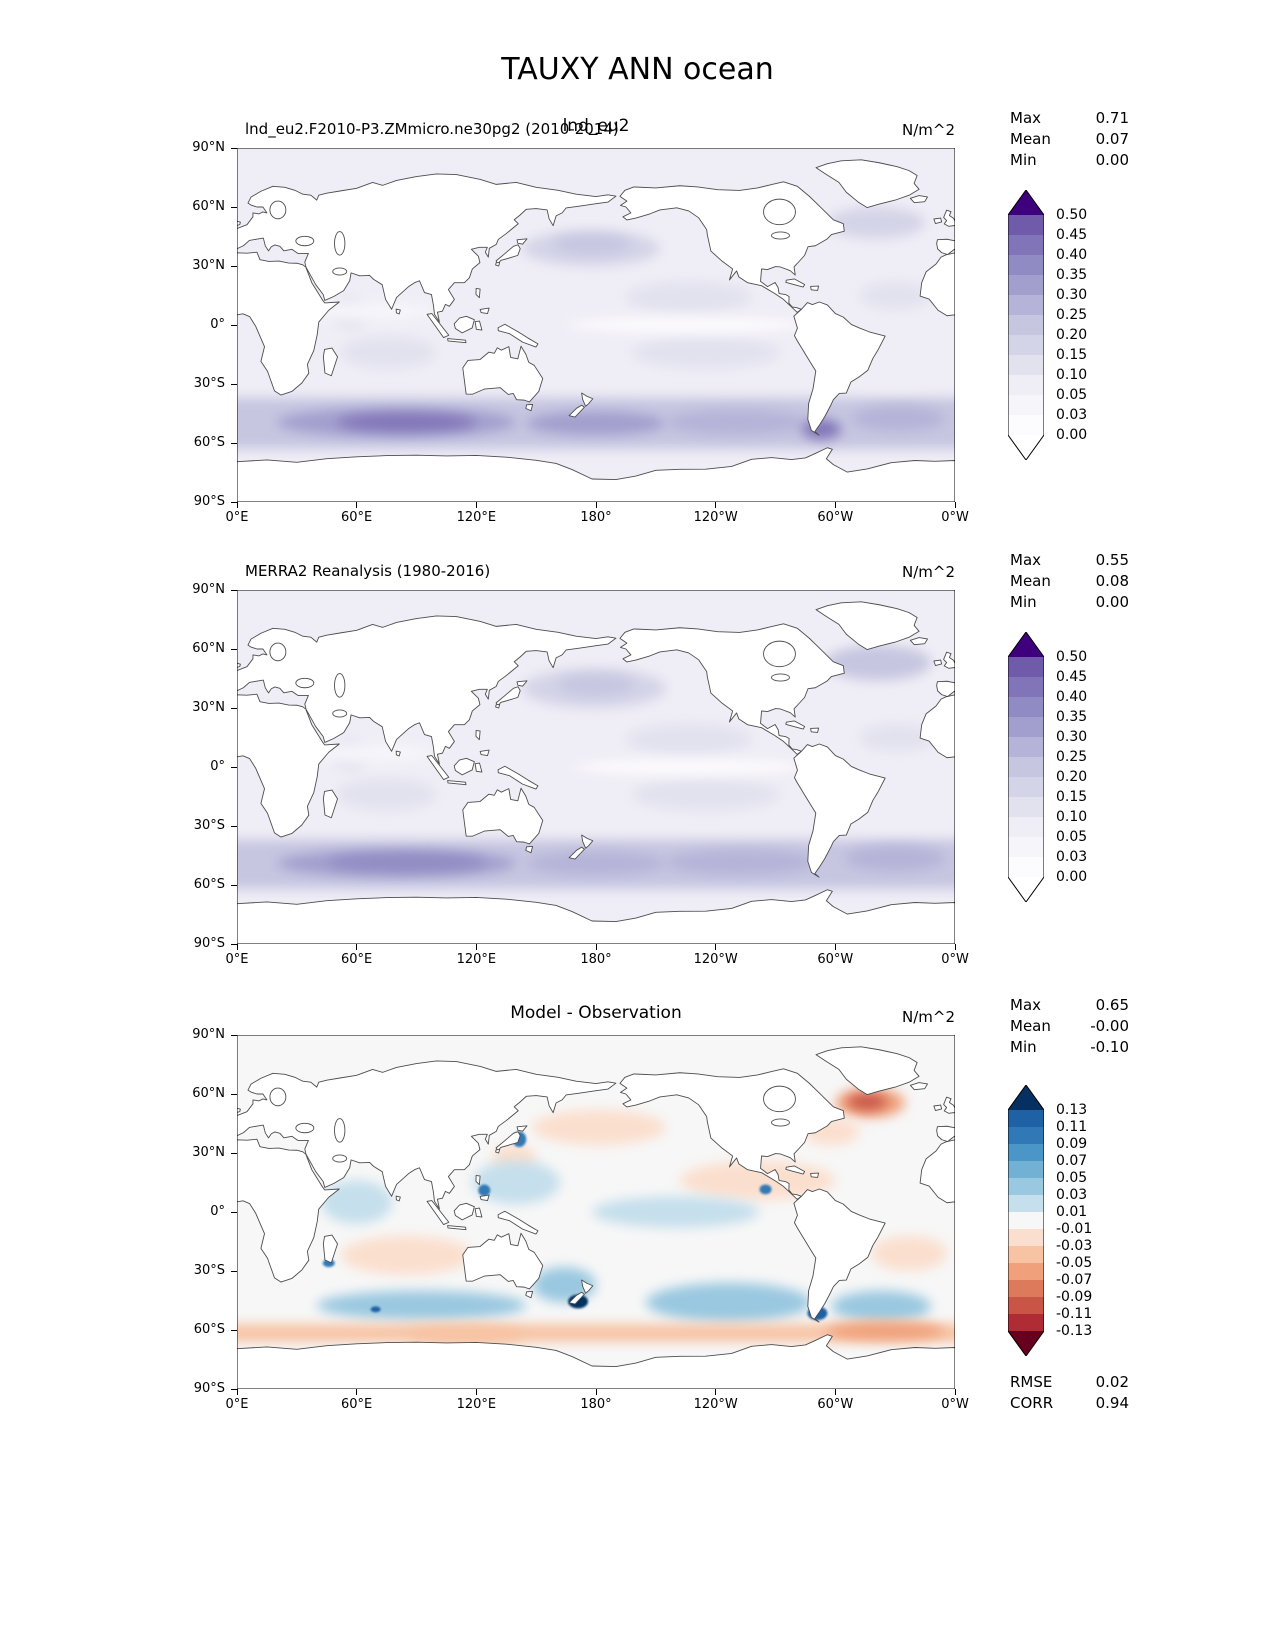  Describe the element at coordinates (1069, 1047) in the screenshot. I see `stat-row: Min -0.10` at that location.